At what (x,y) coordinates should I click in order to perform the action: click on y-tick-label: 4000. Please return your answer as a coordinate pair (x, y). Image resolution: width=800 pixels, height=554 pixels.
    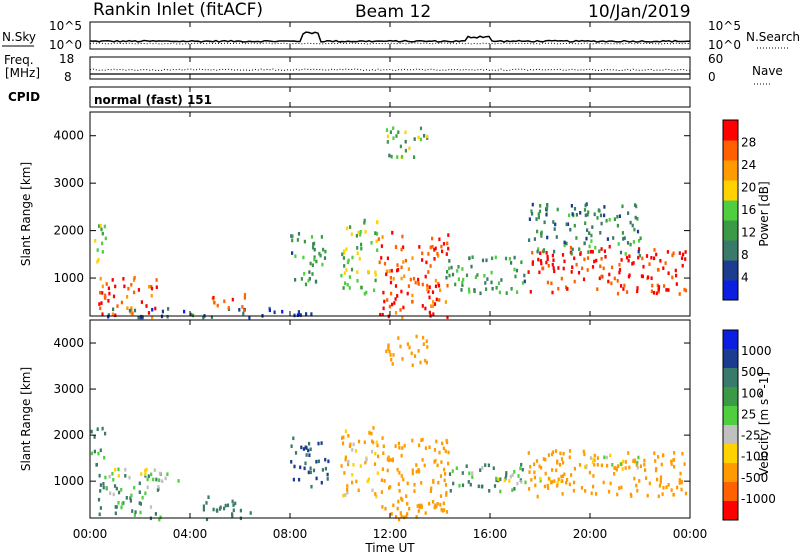
    Looking at the image, I should click on (68, 136).